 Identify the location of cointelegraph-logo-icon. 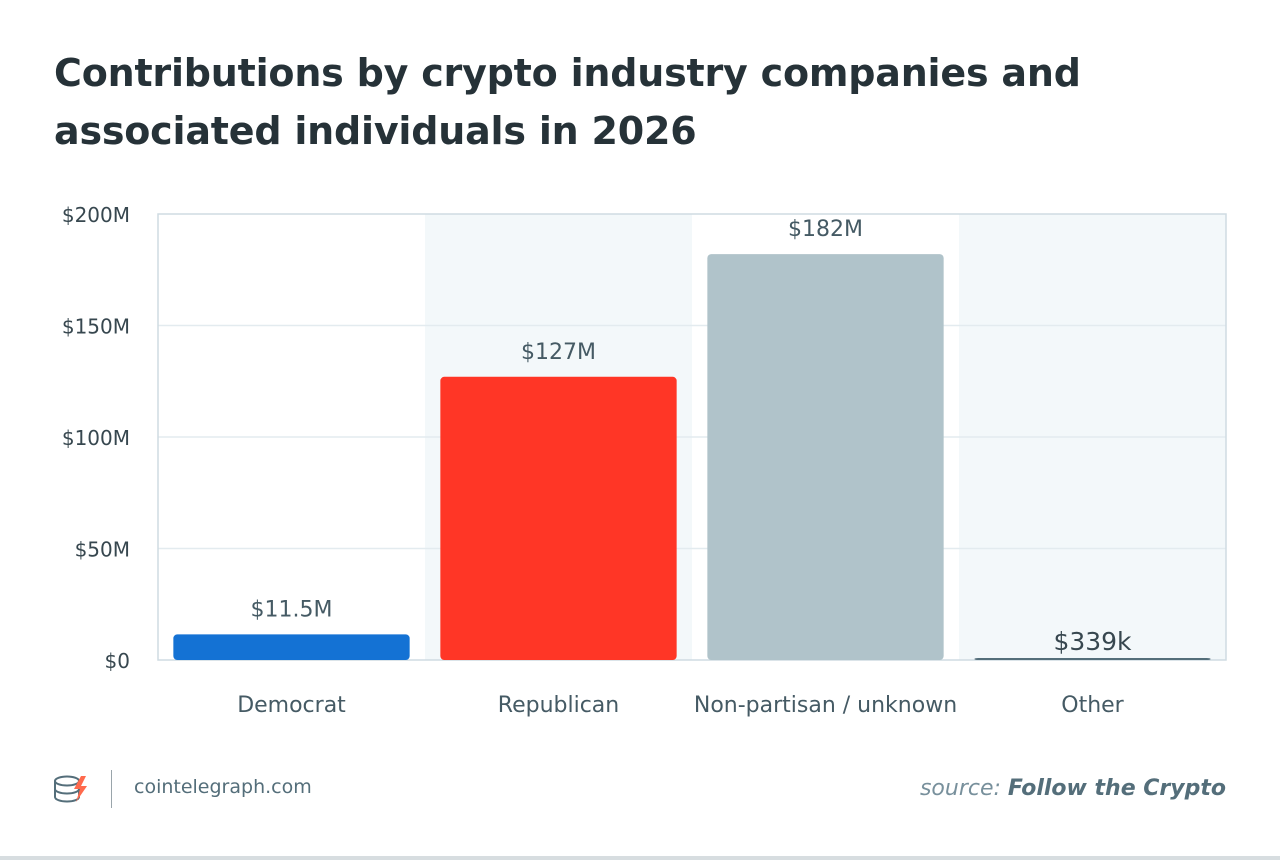
(70, 789).